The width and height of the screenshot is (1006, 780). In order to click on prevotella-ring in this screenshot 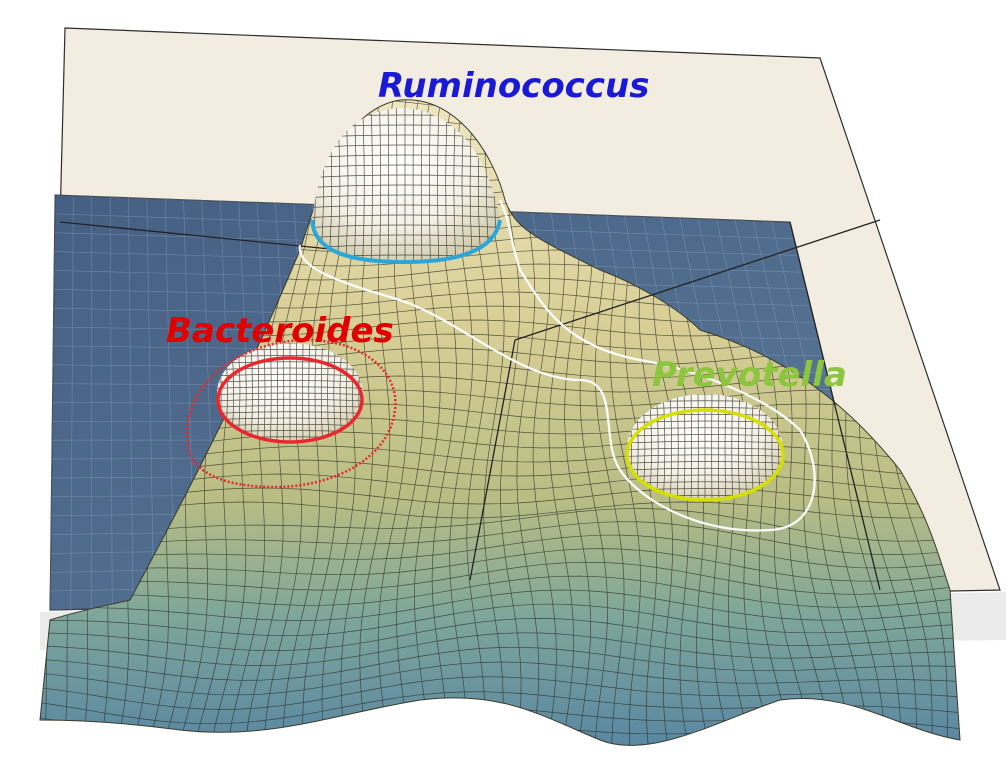, I will do `click(705, 455)`.